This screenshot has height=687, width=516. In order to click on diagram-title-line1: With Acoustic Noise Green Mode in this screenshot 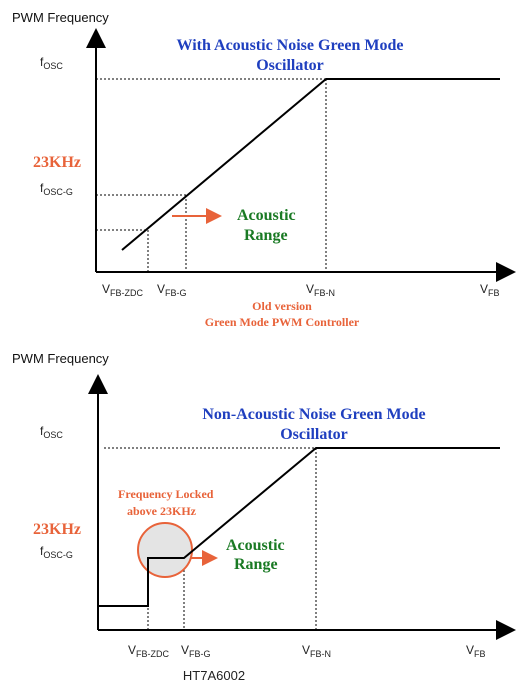, I will do `click(290, 45)`.